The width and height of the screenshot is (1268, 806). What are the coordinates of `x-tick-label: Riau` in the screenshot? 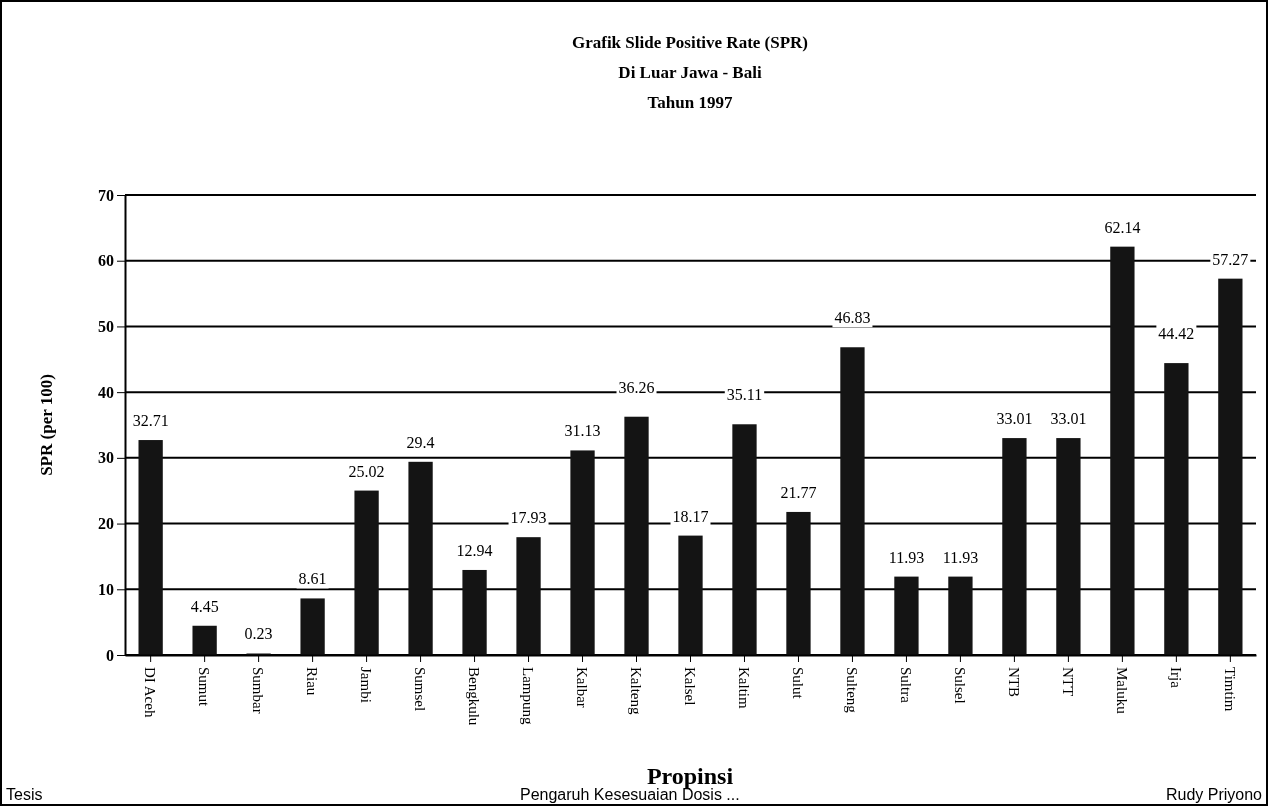 It's located at (312, 681).